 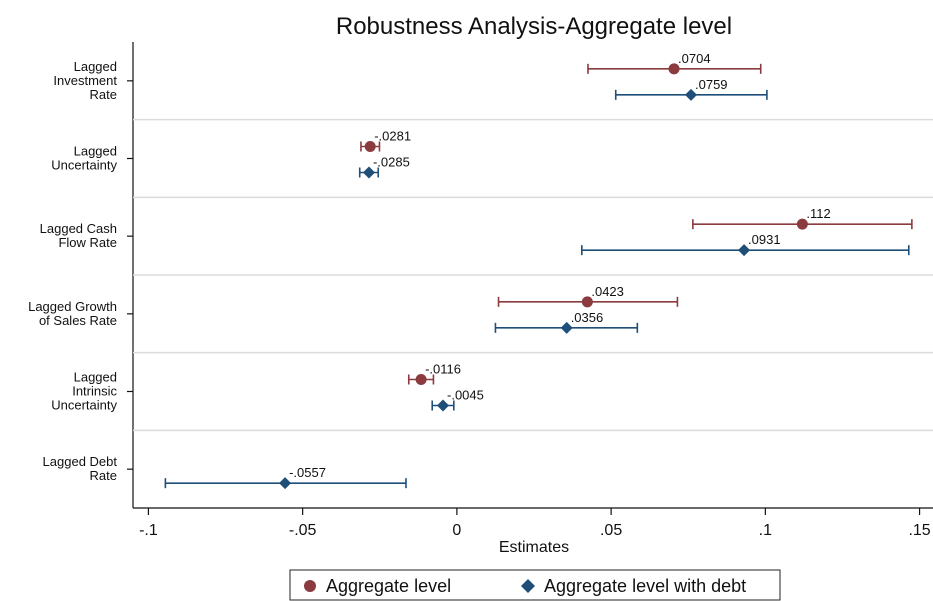 I want to click on category-label: of Sales Rate, so click(x=78, y=320).